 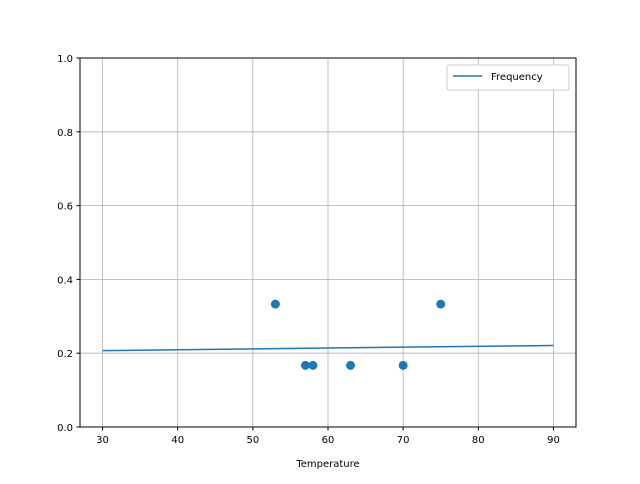 What do you see at coordinates (328, 334) in the screenshot?
I see `marks` at bounding box center [328, 334].